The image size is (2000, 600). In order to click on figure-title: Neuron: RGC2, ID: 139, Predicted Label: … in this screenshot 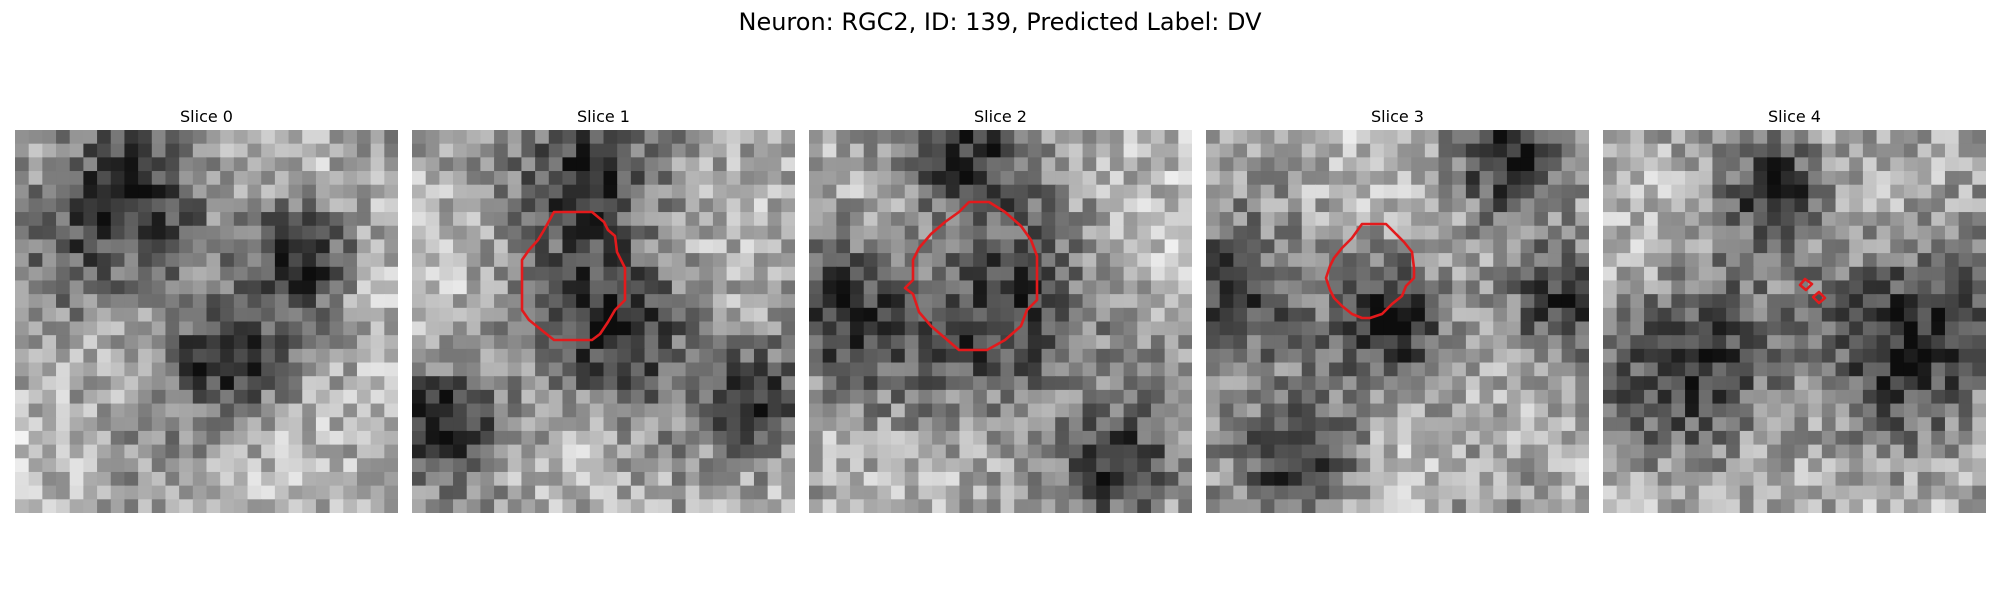, I will do `click(1000, 22)`.